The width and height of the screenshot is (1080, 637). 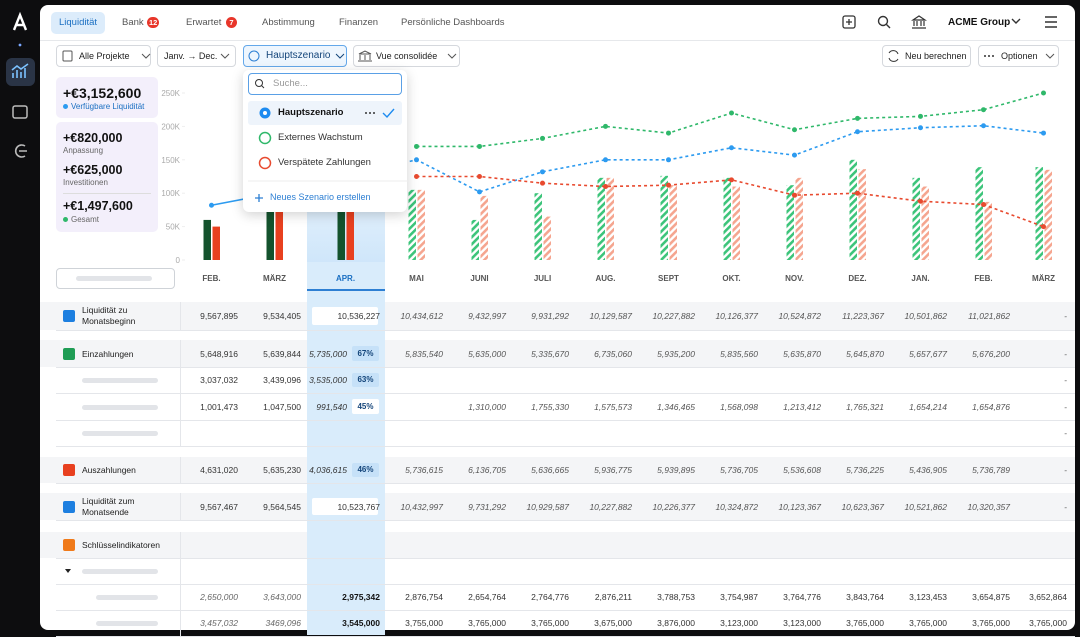 I want to click on search-handle, so click(x=263, y=87).